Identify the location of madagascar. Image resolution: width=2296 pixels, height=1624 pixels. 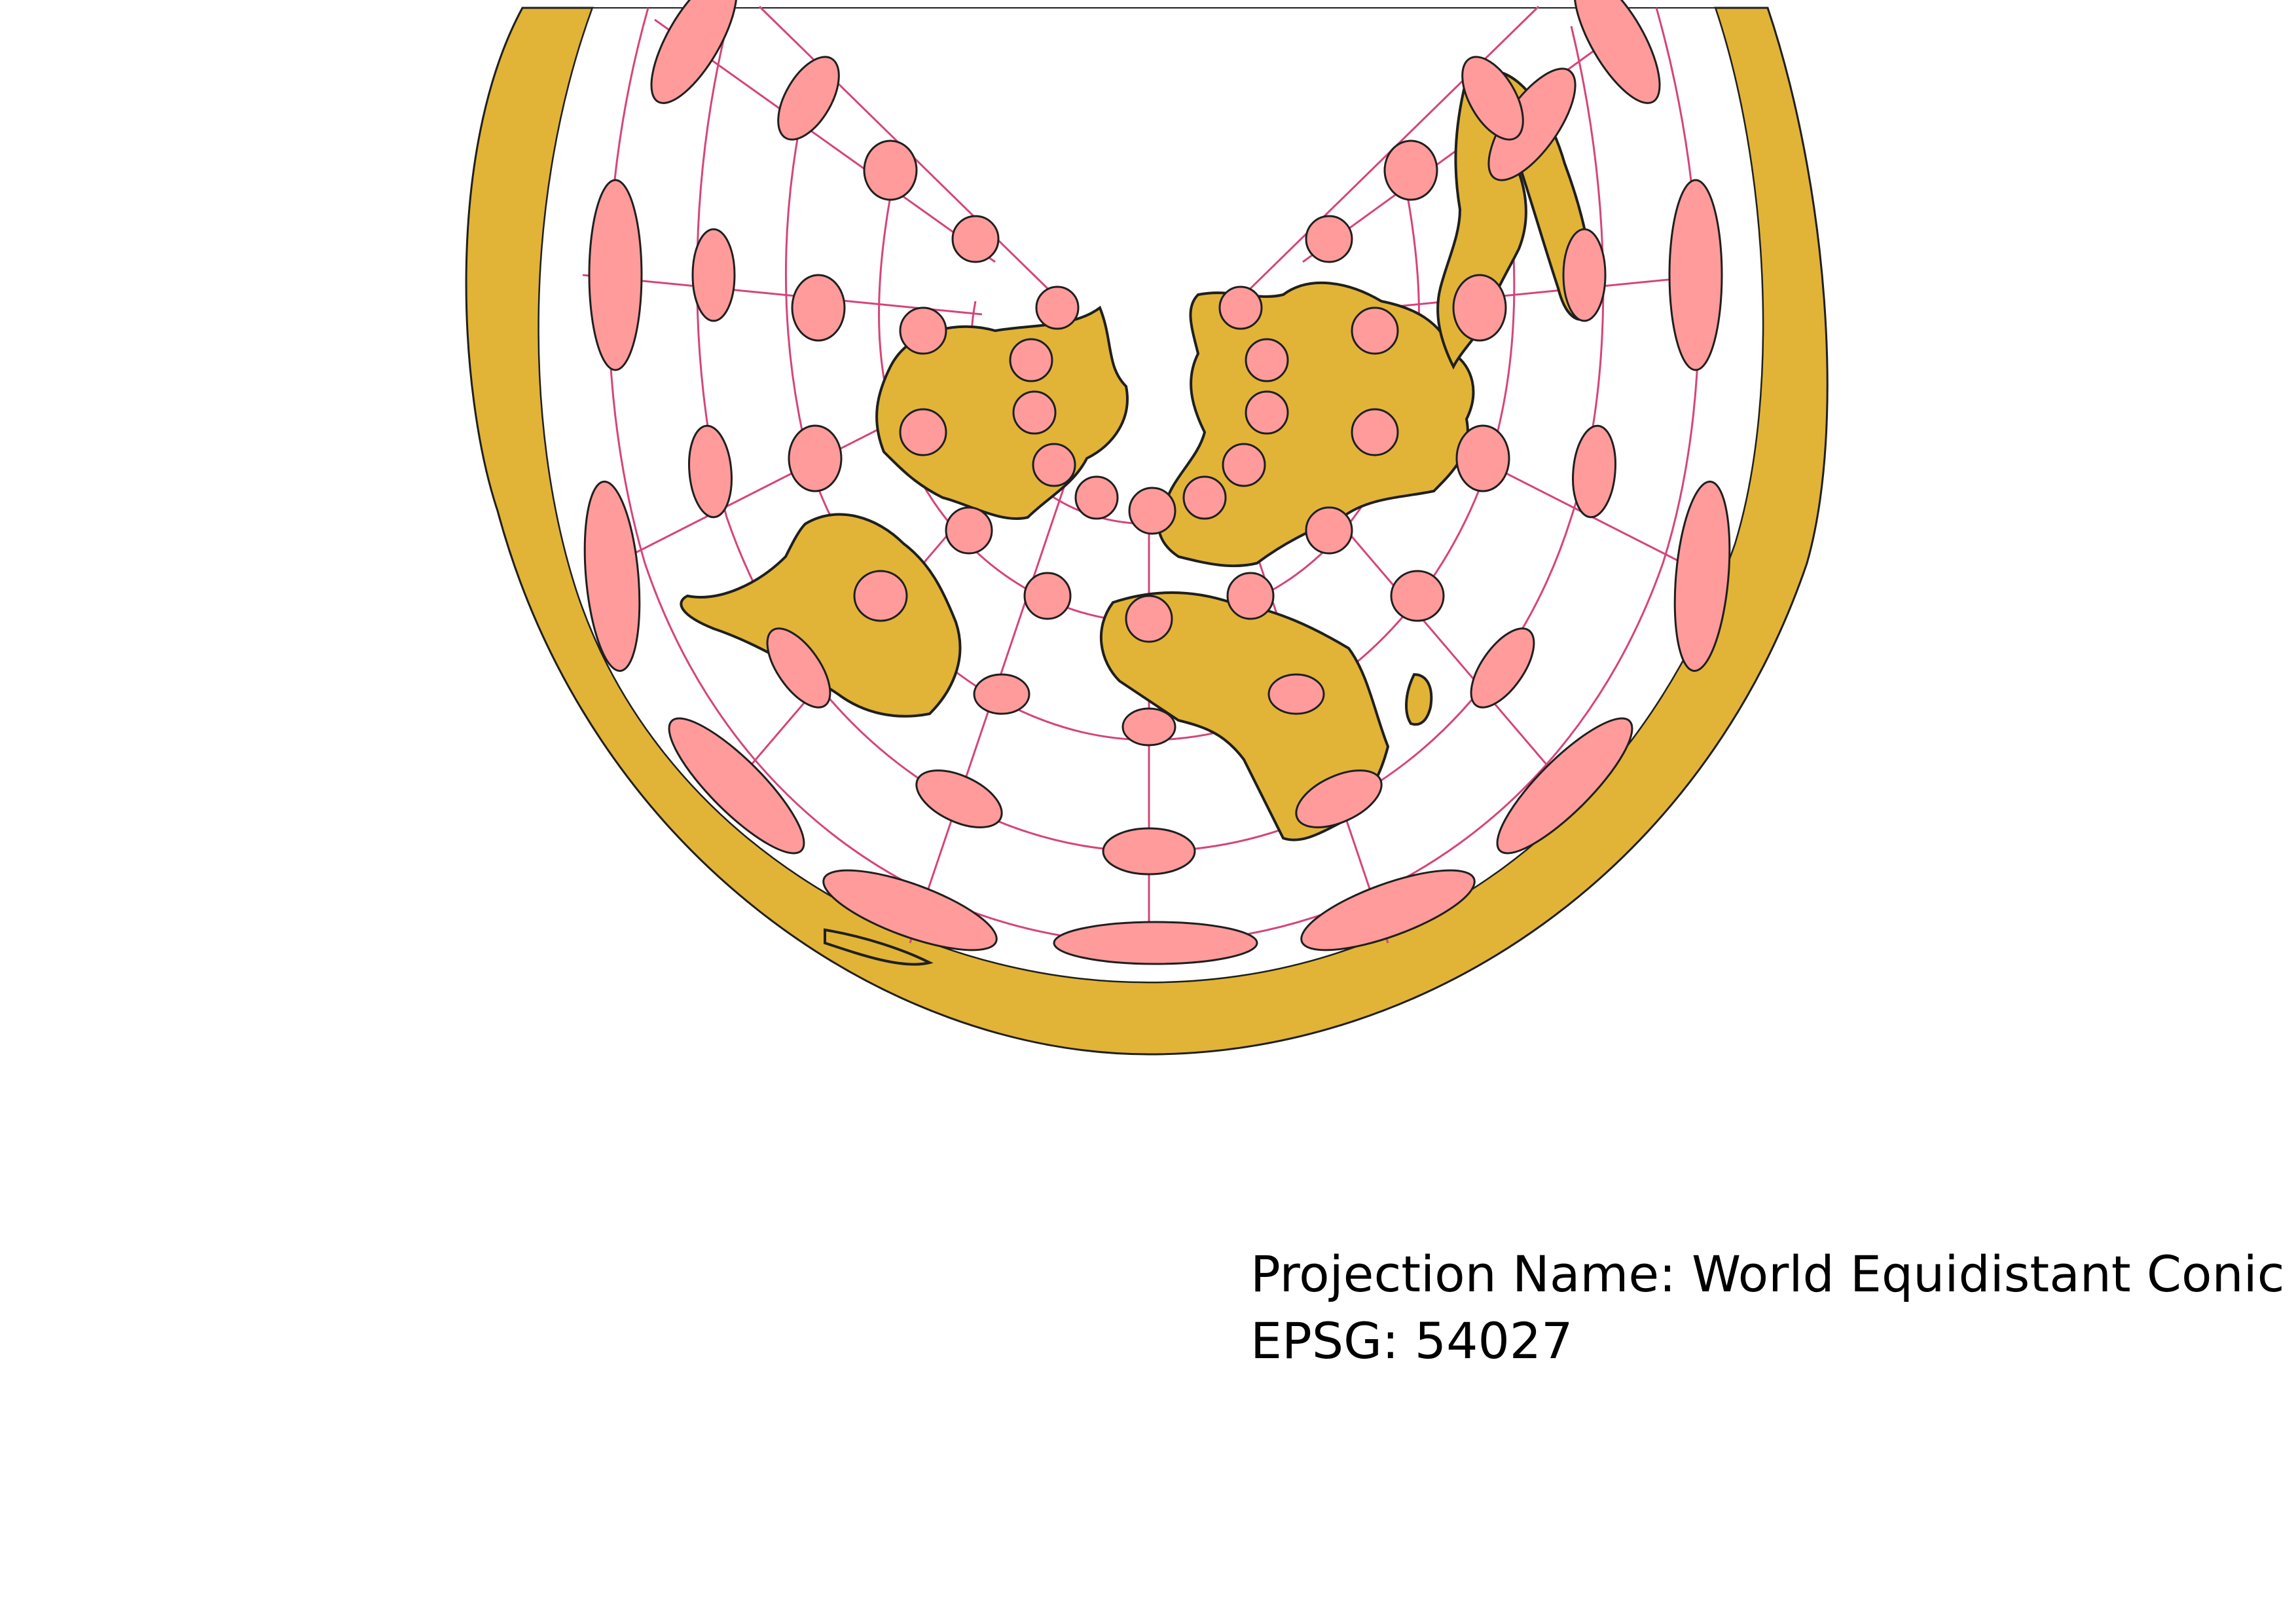
(1419, 699).